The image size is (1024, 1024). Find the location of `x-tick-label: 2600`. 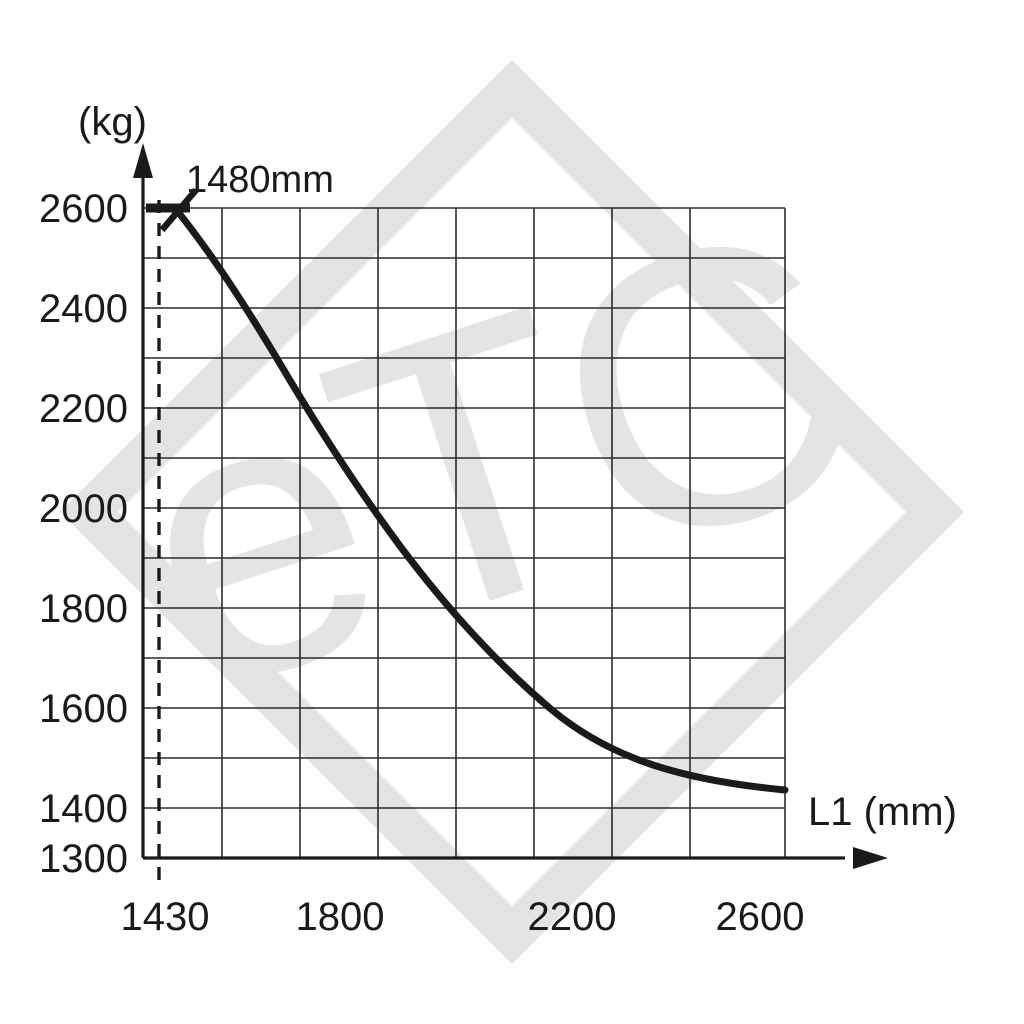

x-tick-label: 2600 is located at coordinates (760, 917).